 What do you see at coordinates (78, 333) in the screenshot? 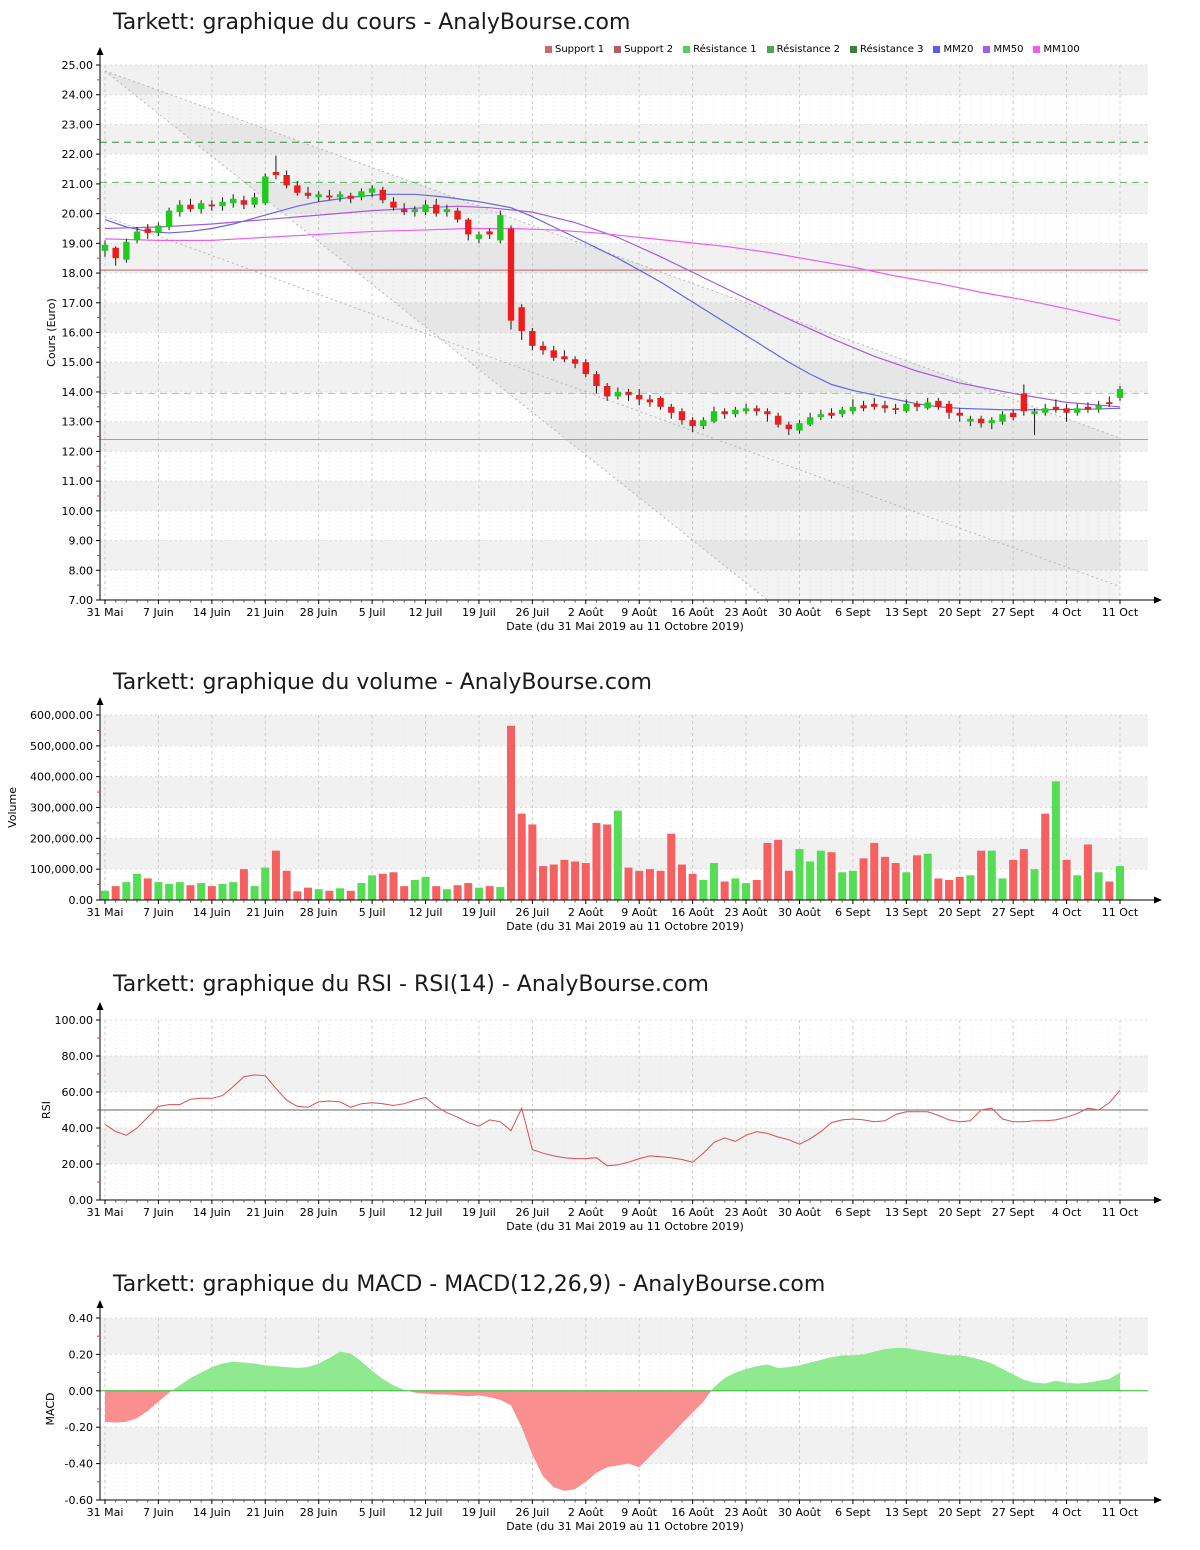
I see `y-tick-label: 16.00` at bounding box center [78, 333].